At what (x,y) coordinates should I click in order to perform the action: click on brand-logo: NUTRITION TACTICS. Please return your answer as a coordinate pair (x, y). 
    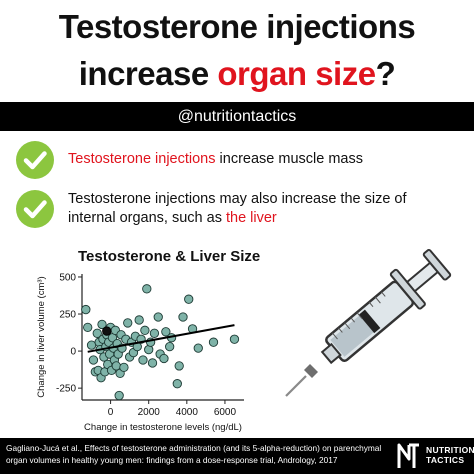
    Looking at the image, I should click on (435, 456).